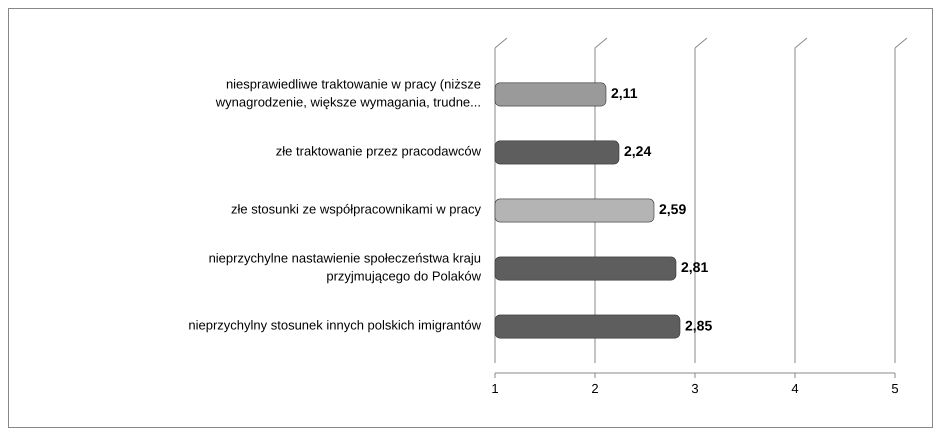 The image size is (943, 439). Describe the element at coordinates (695, 388) in the screenshot. I see `x-tick-label: 3` at that location.